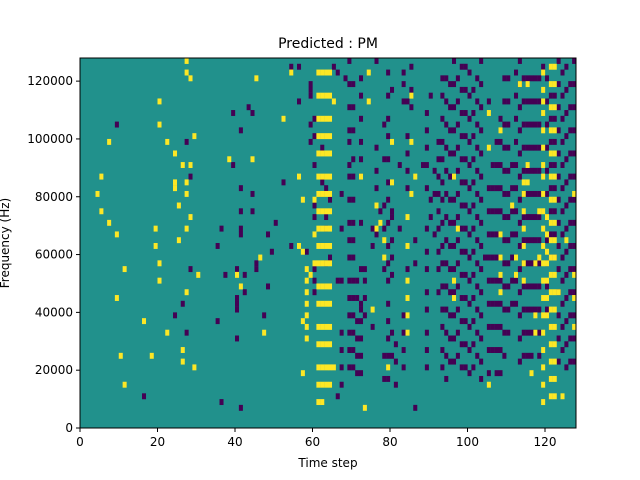 The image size is (640, 480). Describe the element at coordinates (467, 442) in the screenshot. I see `x-tick-label: 100` at that location.